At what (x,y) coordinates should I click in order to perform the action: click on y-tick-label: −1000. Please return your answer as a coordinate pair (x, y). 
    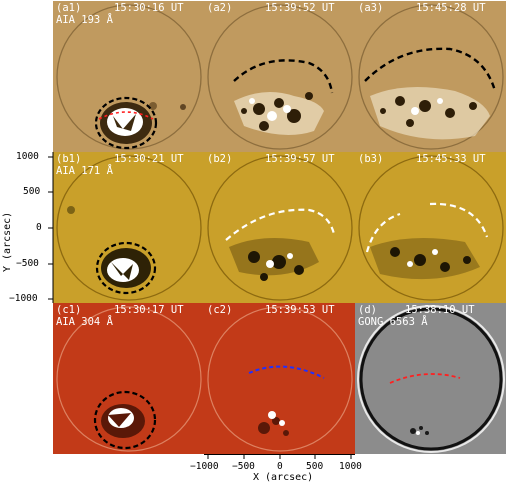
    Looking at the image, I should click on (23, 298).